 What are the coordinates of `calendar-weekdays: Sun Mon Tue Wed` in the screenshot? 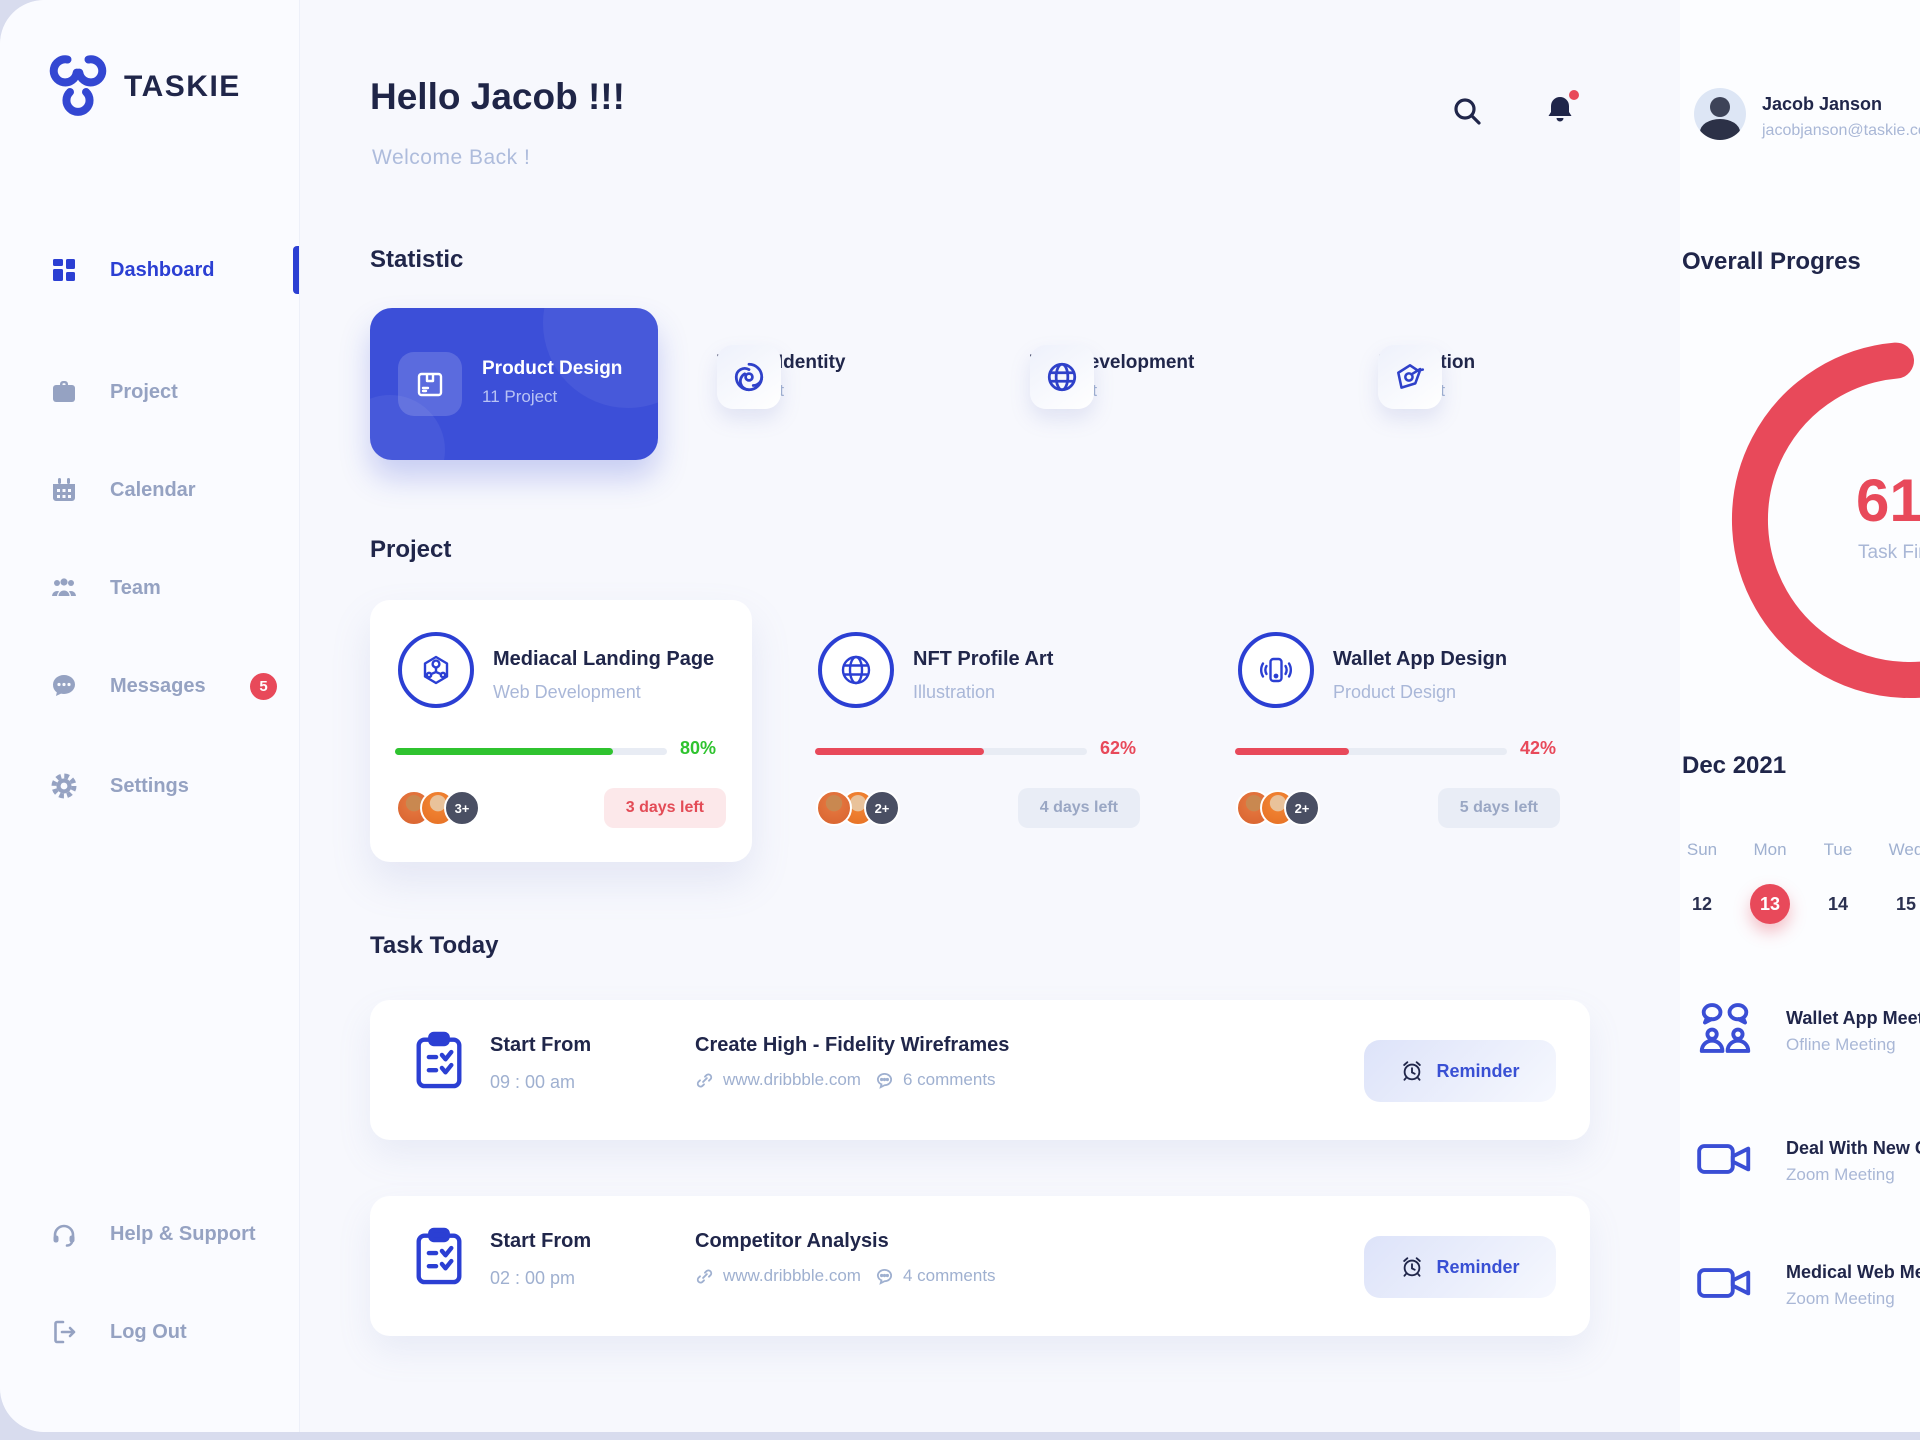 It's located at (1794, 850).